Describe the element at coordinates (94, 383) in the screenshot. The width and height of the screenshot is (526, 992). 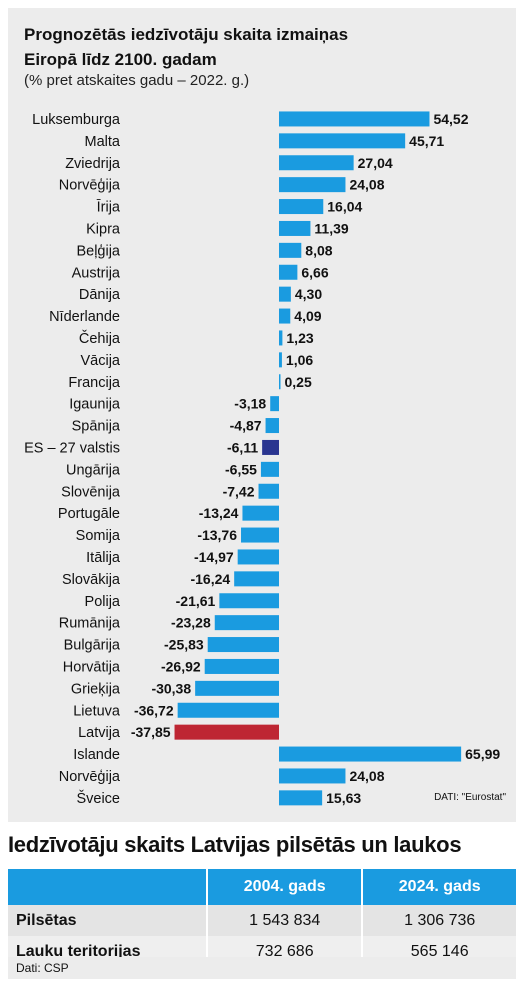
I see `category-label: Francija` at that location.